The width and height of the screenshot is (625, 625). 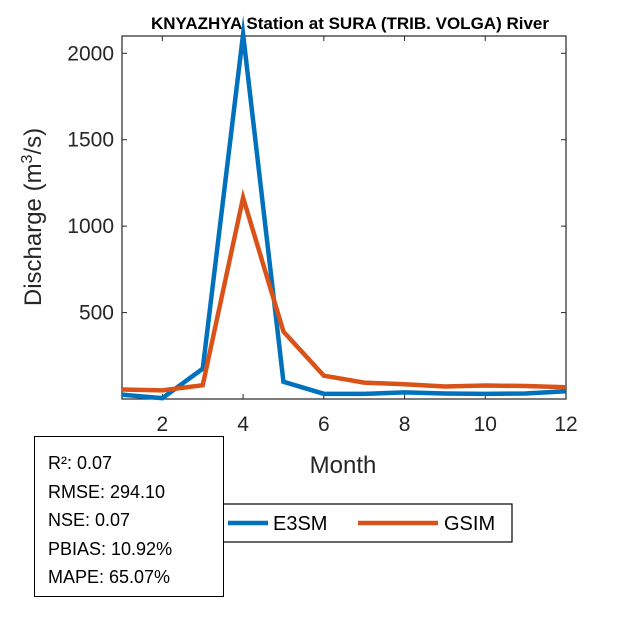 What do you see at coordinates (565, 424) in the screenshot?
I see `x-tick-label: 12` at bounding box center [565, 424].